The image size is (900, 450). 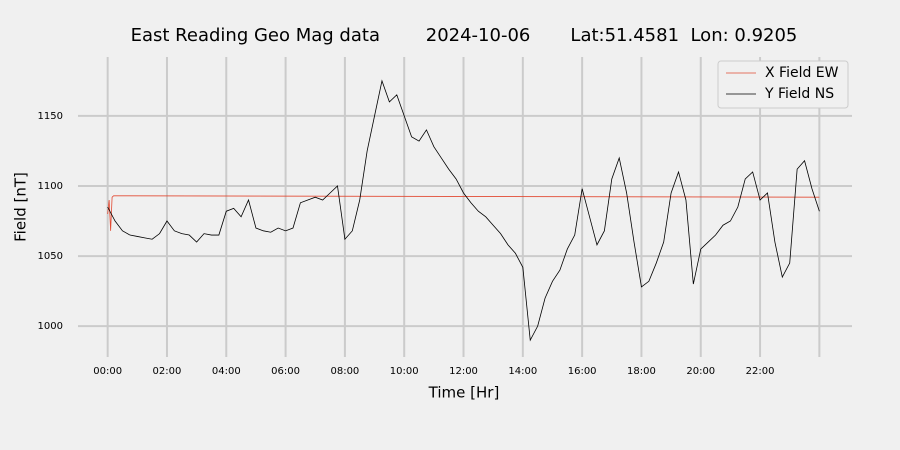 I want to click on x-tick-label: 18:00, so click(x=641, y=371).